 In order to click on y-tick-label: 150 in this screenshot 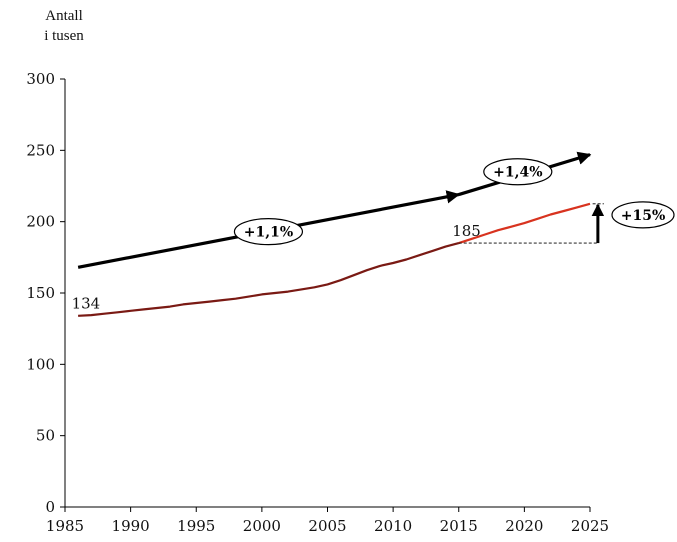, I will do `click(40, 293)`.